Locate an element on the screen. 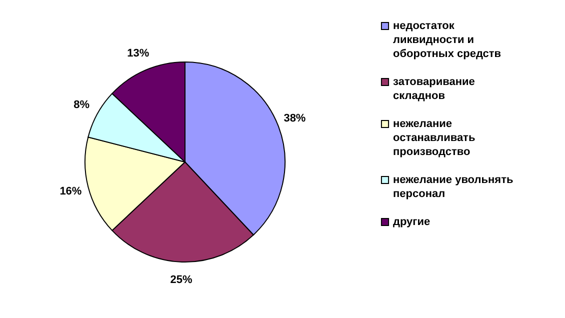 This screenshot has width=565, height=318. data-label: 25% is located at coordinates (181, 280).